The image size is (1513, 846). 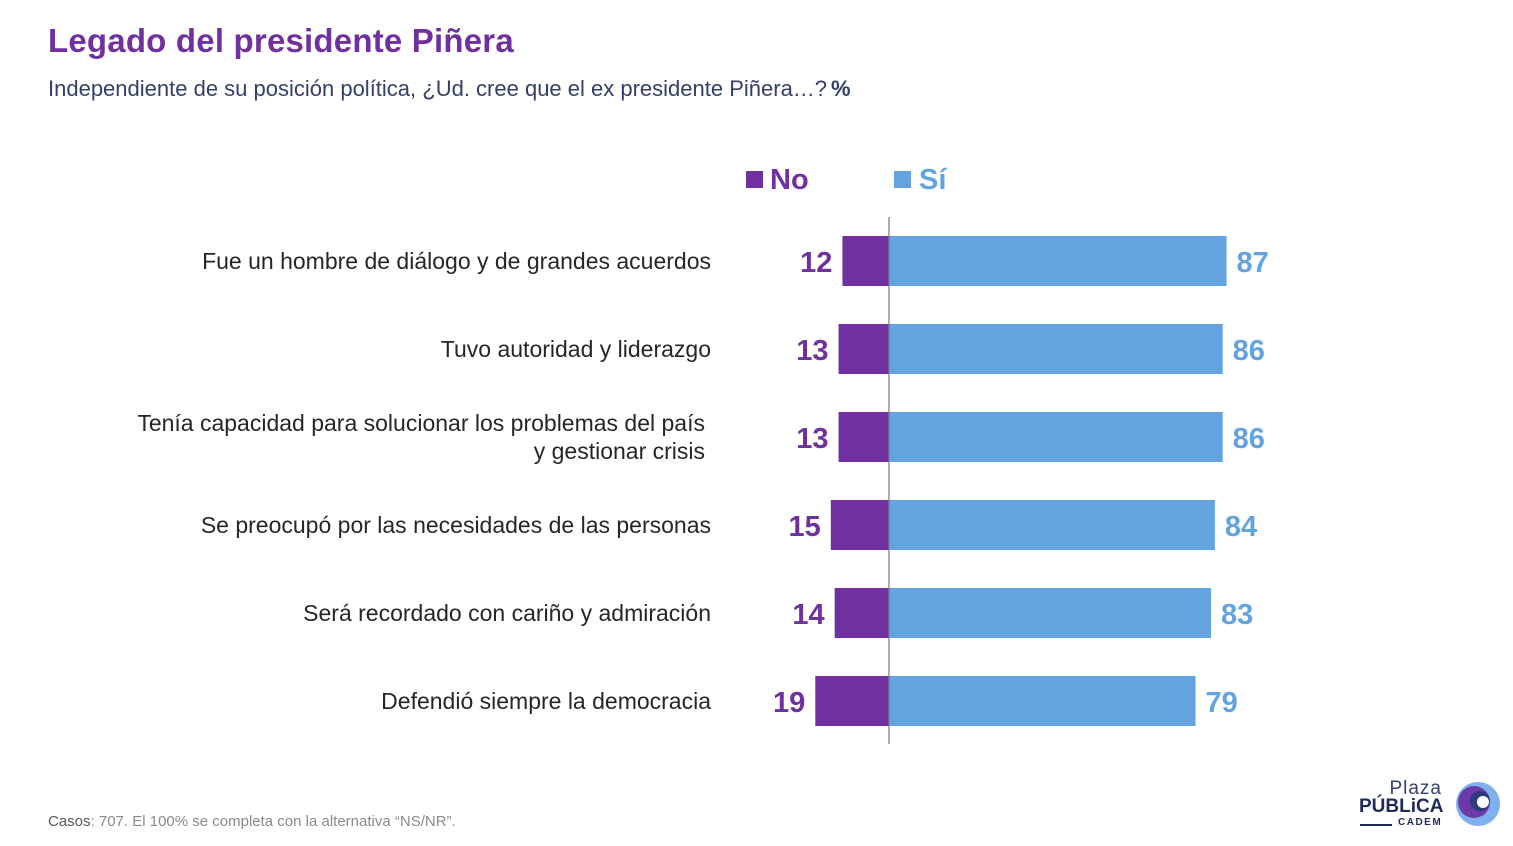 I want to click on logo-swirl-icon, so click(x=1478, y=804).